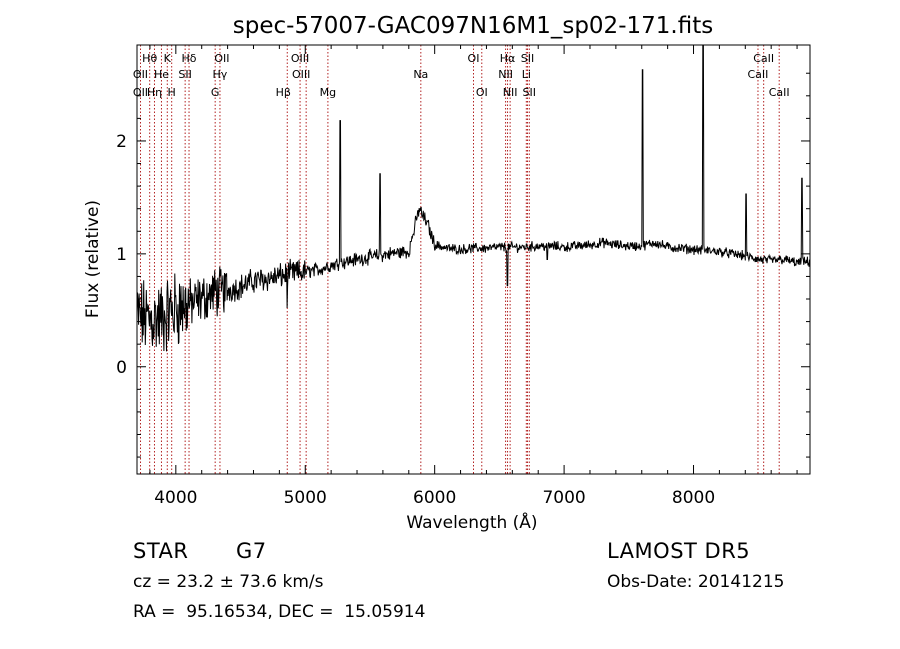 This screenshot has height=649, width=900. I want to click on line-label: Hδ, so click(189, 58).